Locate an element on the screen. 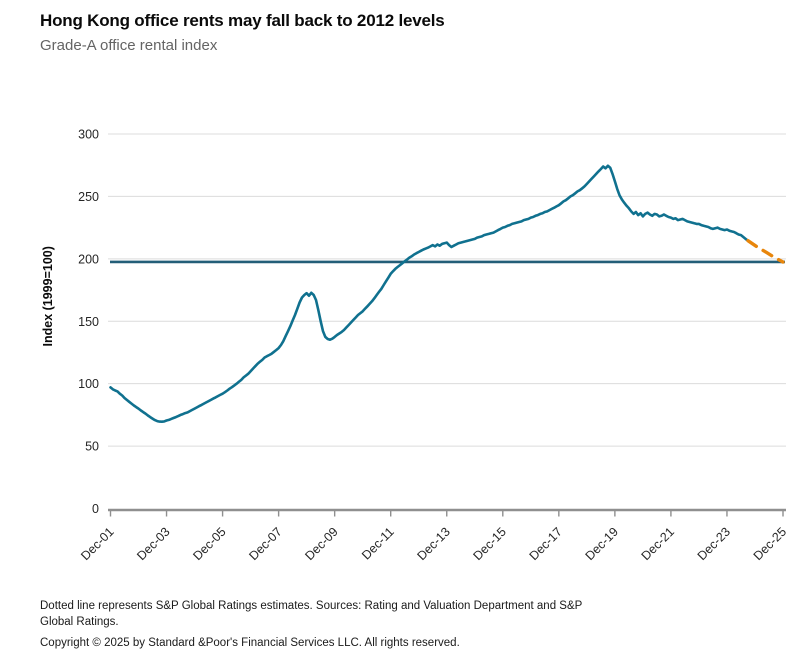  y-tick-labels: 0 50 100 150 200 250 300 is located at coordinates (88, 322).